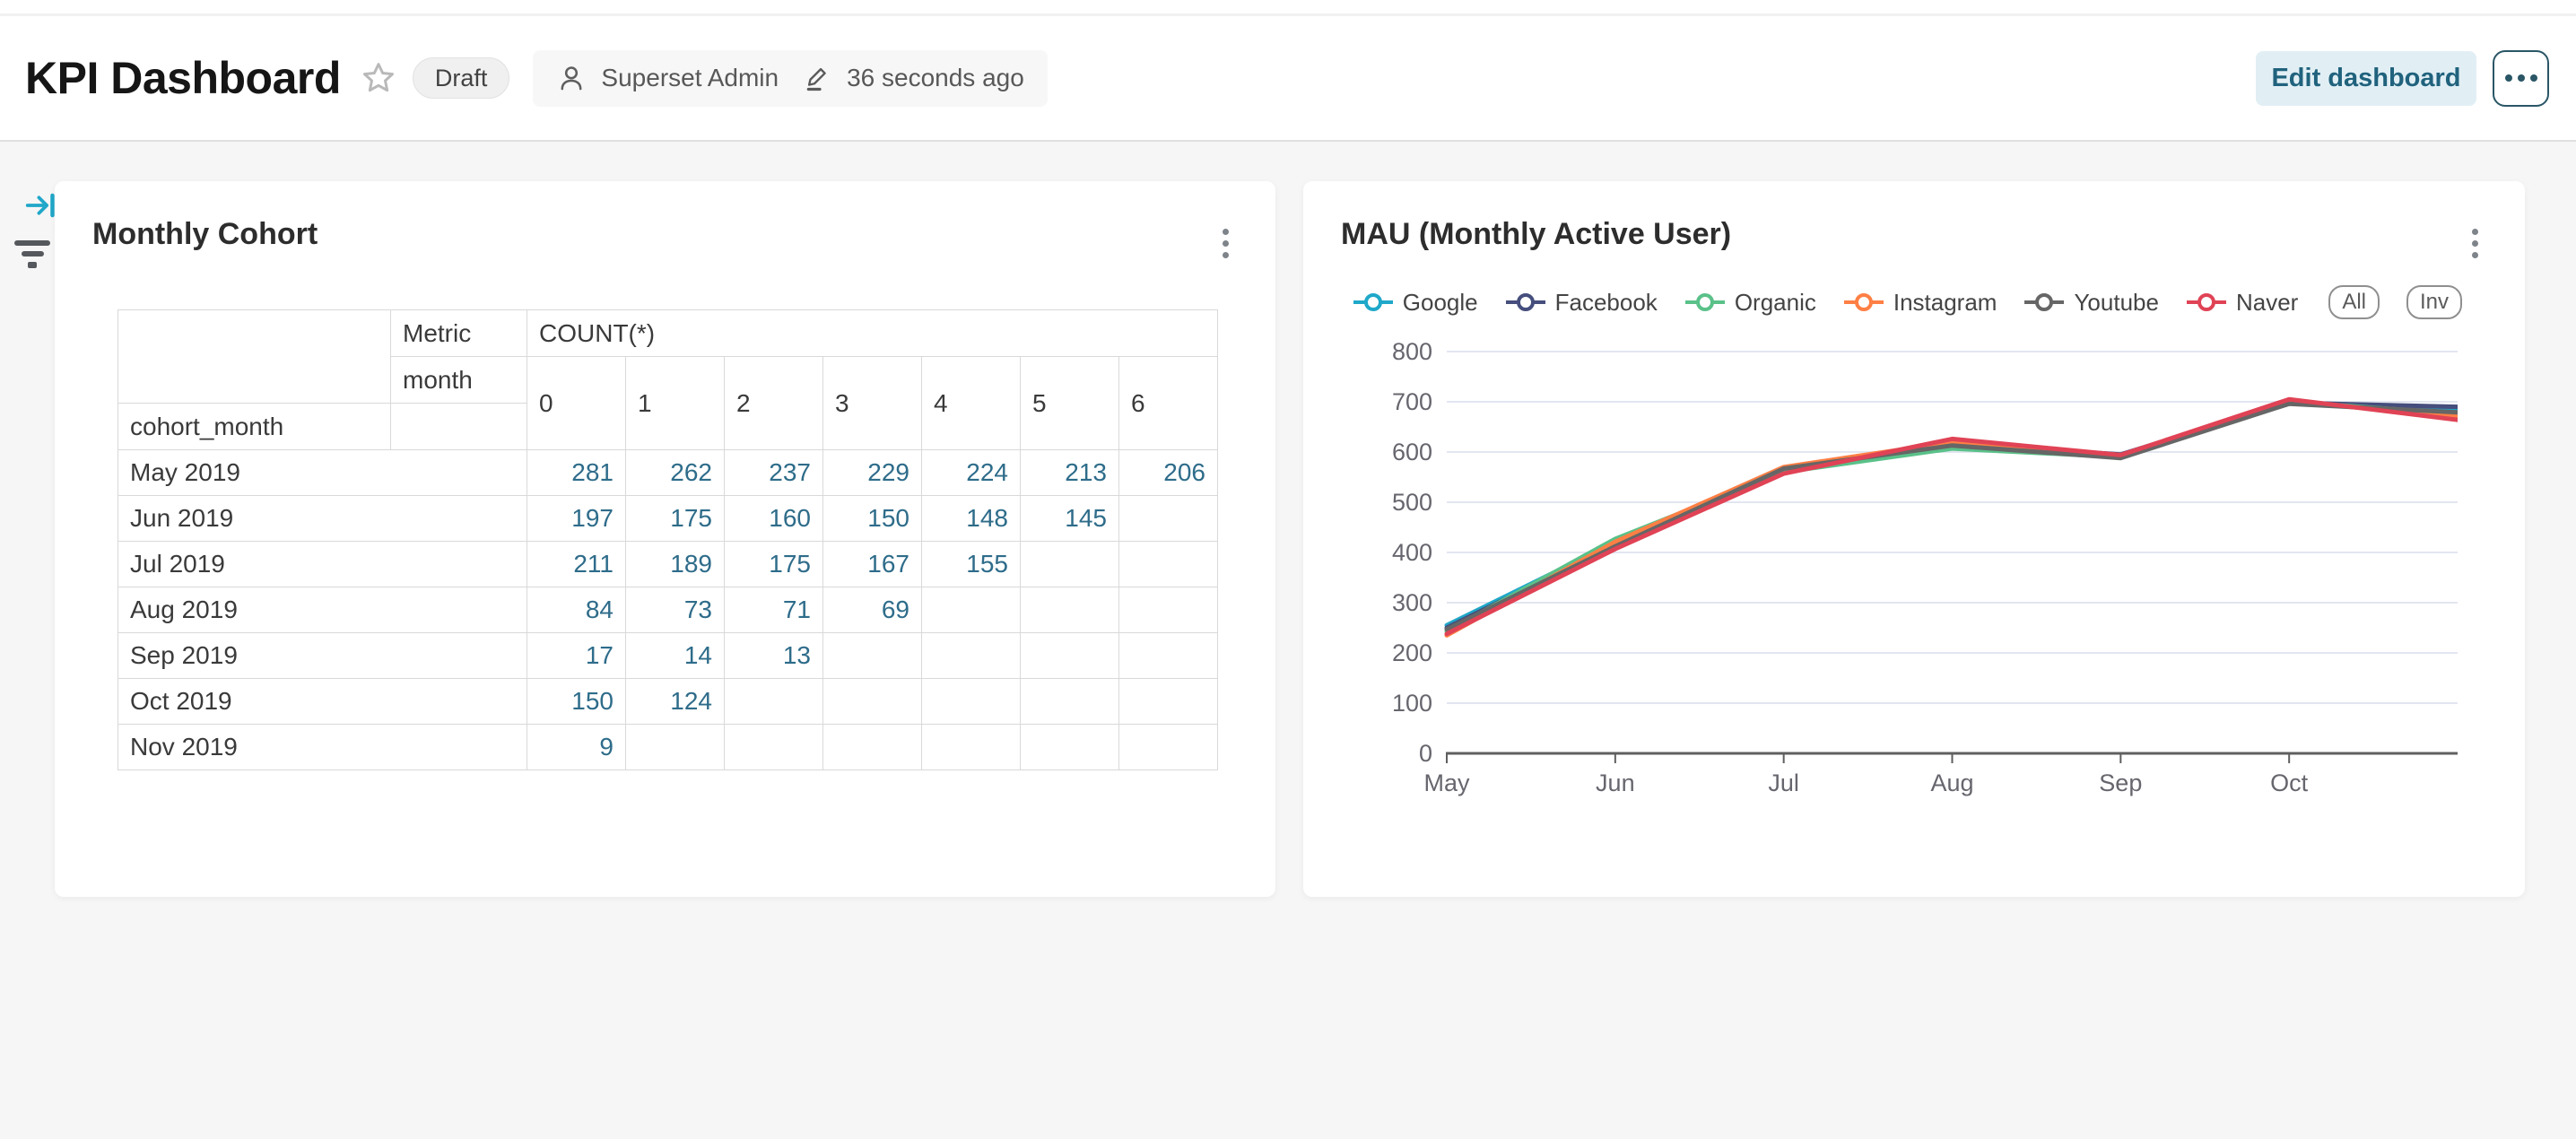 This screenshot has height=1139, width=2576. What do you see at coordinates (2366, 78) in the screenshot?
I see `edit-dashboard-button: Edit dashboard` at bounding box center [2366, 78].